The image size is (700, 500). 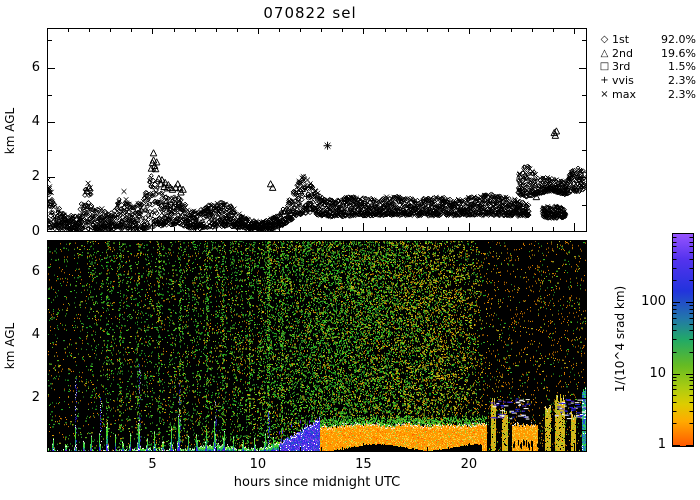 I want to click on x-tick-label: 5, so click(x=152, y=464).